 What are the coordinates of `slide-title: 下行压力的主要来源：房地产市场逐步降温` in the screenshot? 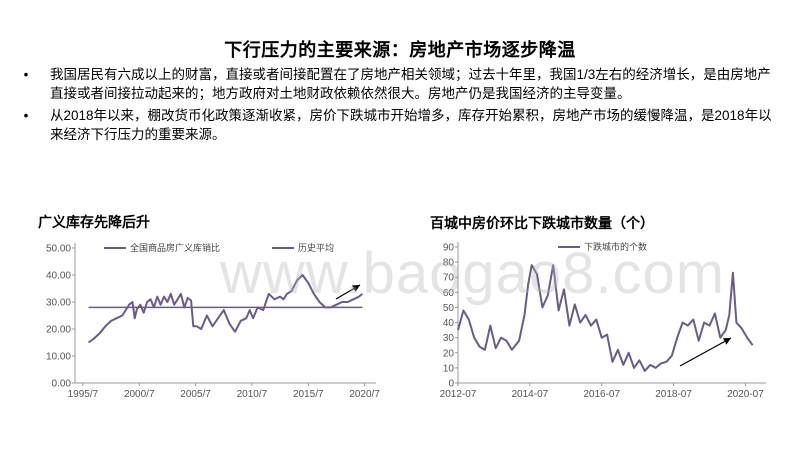 It's located at (400, 50).